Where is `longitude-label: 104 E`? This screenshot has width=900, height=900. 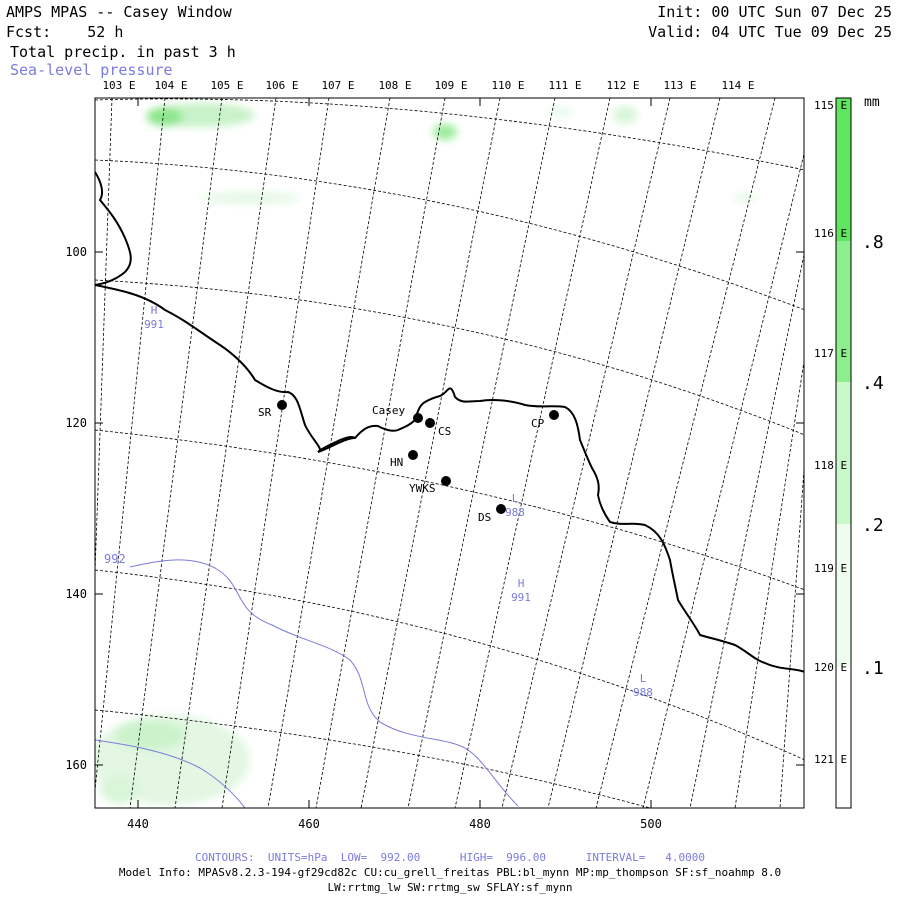 longitude-label: 104 E is located at coordinates (170, 85).